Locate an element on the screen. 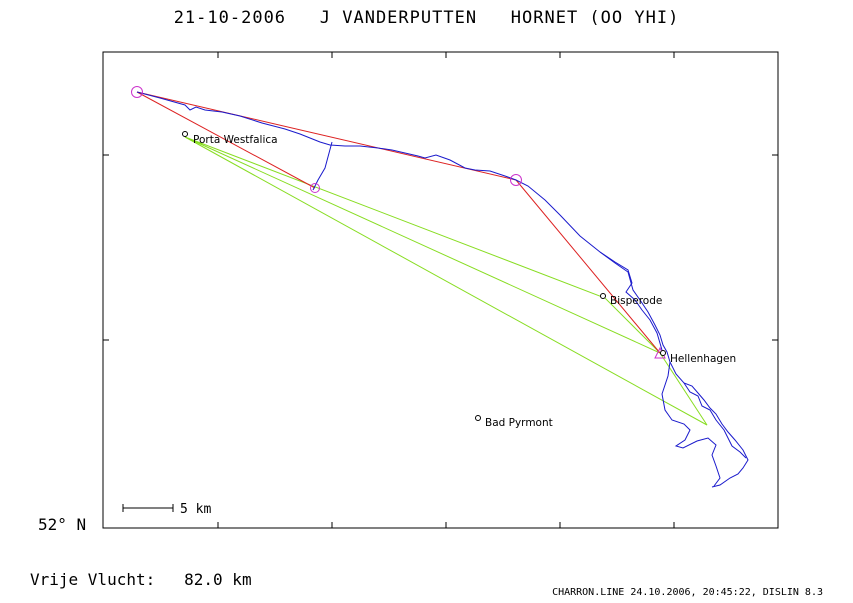 The image size is (853, 603). place-label-hellenhagen: Hellenhagen is located at coordinates (703, 359).